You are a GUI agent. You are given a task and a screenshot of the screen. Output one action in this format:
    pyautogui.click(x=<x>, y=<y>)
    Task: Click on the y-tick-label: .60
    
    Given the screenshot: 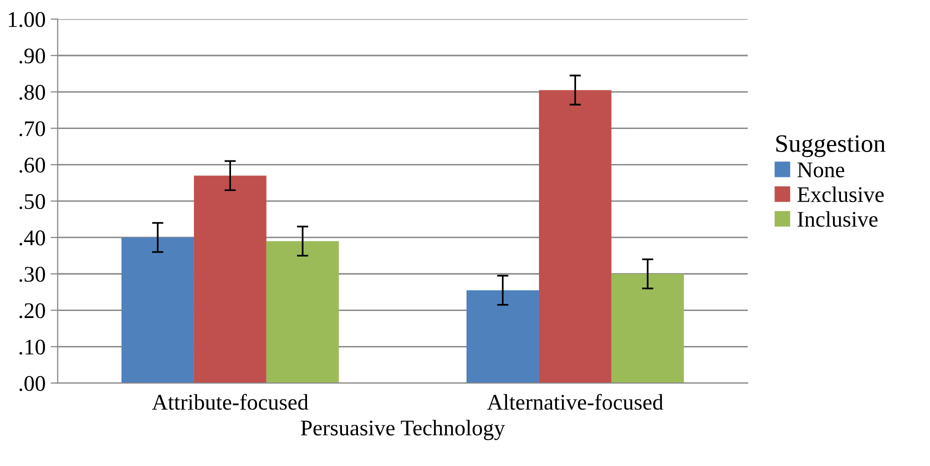 What is the action you would take?
    pyautogui.click(x=33, y=165)
    